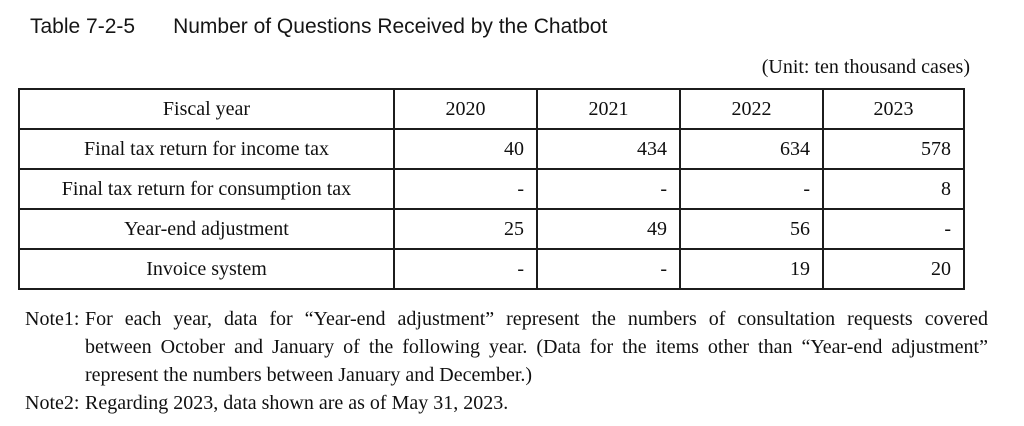 The width and height of the screenshot is (1024, 426). What do you see at coordinates (206, 109) in the screenshot?
I see `header-fiscal-year: Fiscal year` at bounding box center [206, 109].